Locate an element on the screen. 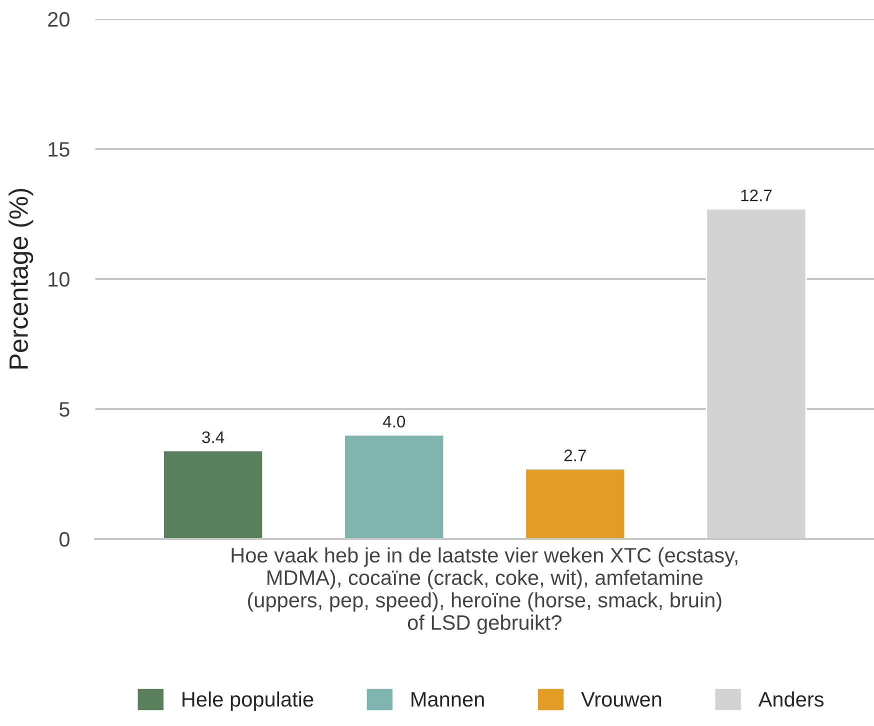 The width and height of the screenshot is (874, 726). data-label: 4.0 is located at coordinates (394, 422).